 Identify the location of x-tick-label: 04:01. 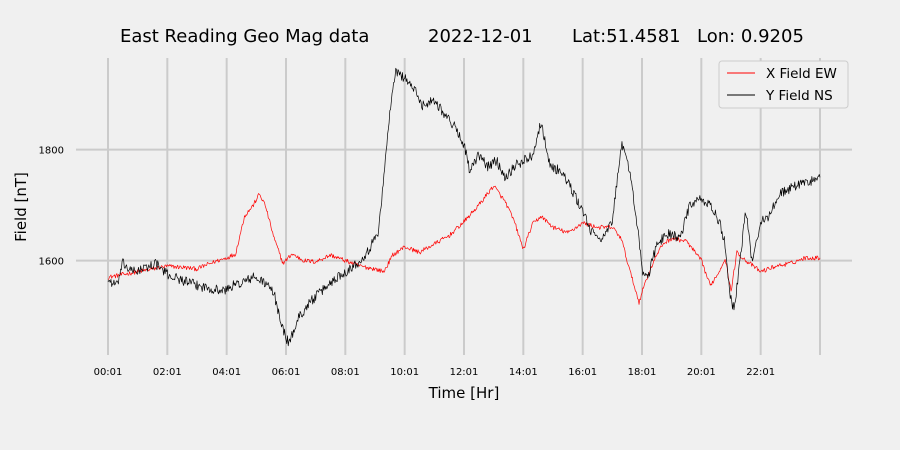
(226, 372).